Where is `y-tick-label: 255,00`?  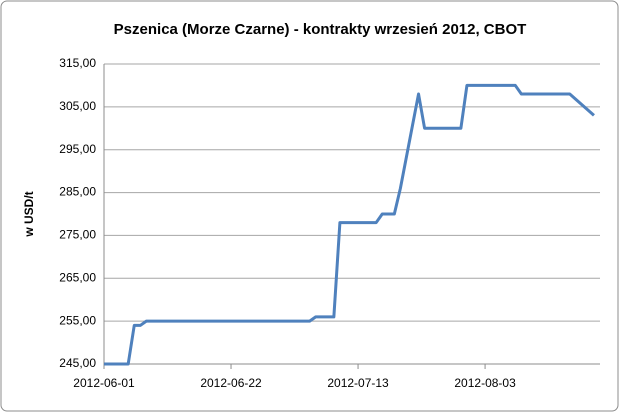 y-tick-label: 255,00 is located at coordinates (77, 320).